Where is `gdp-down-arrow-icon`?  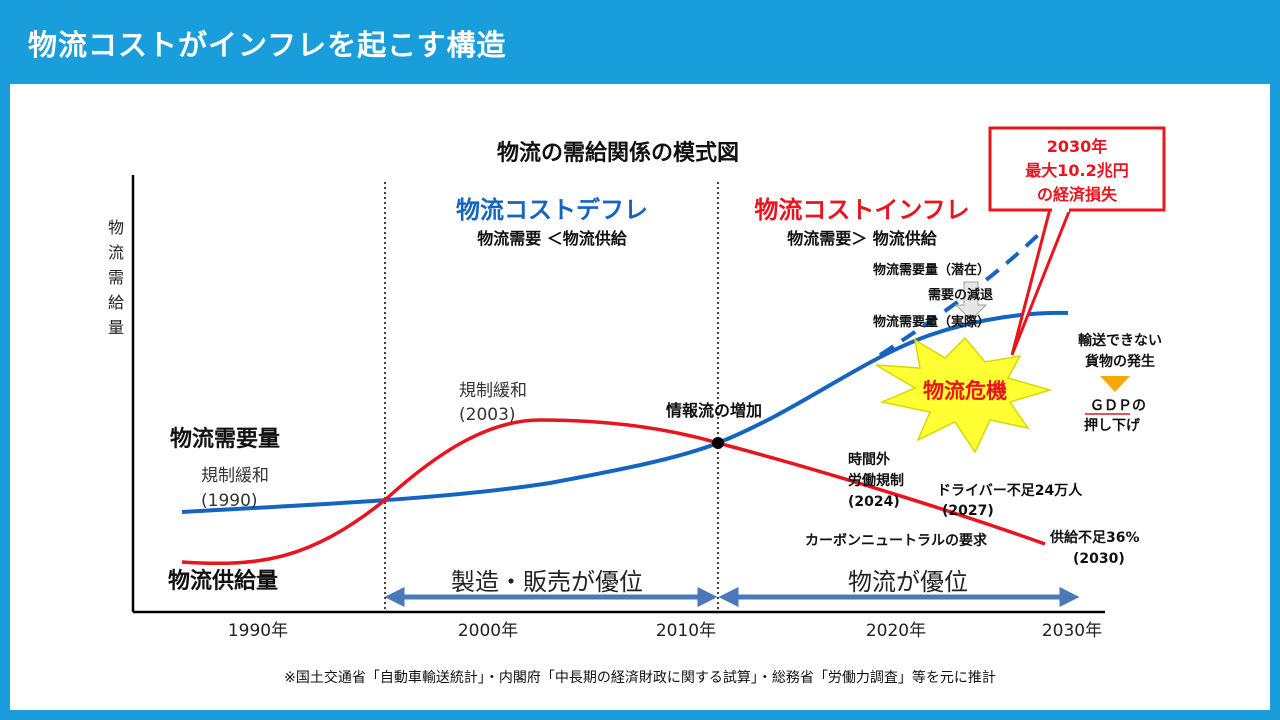
gdp-down-arrow-icon is located at coordinates (1115, 384).